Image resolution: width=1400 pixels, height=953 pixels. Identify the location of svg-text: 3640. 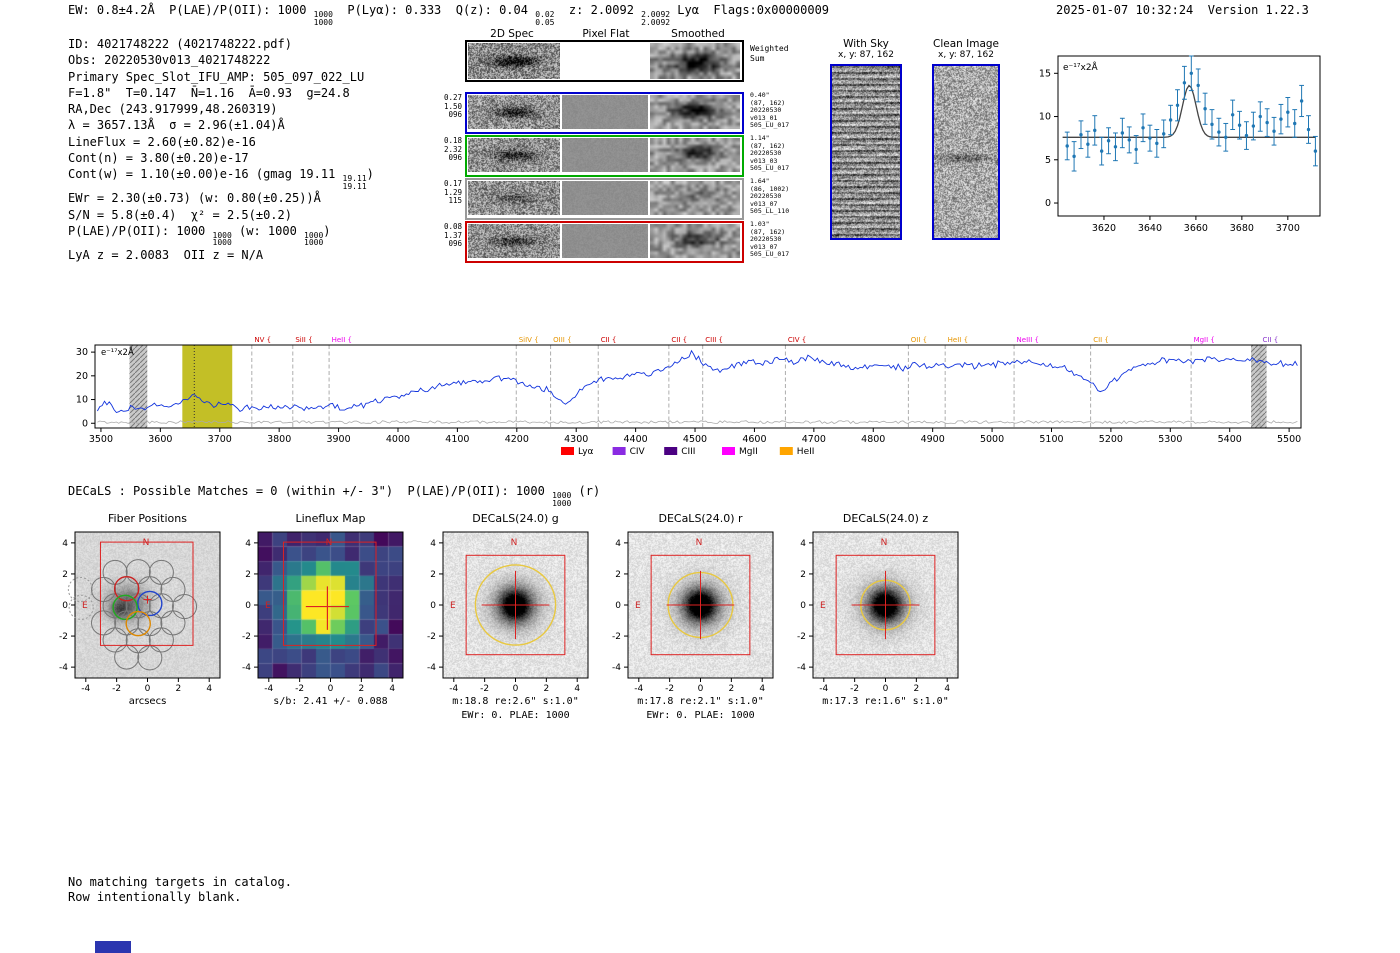
(1150, 228).